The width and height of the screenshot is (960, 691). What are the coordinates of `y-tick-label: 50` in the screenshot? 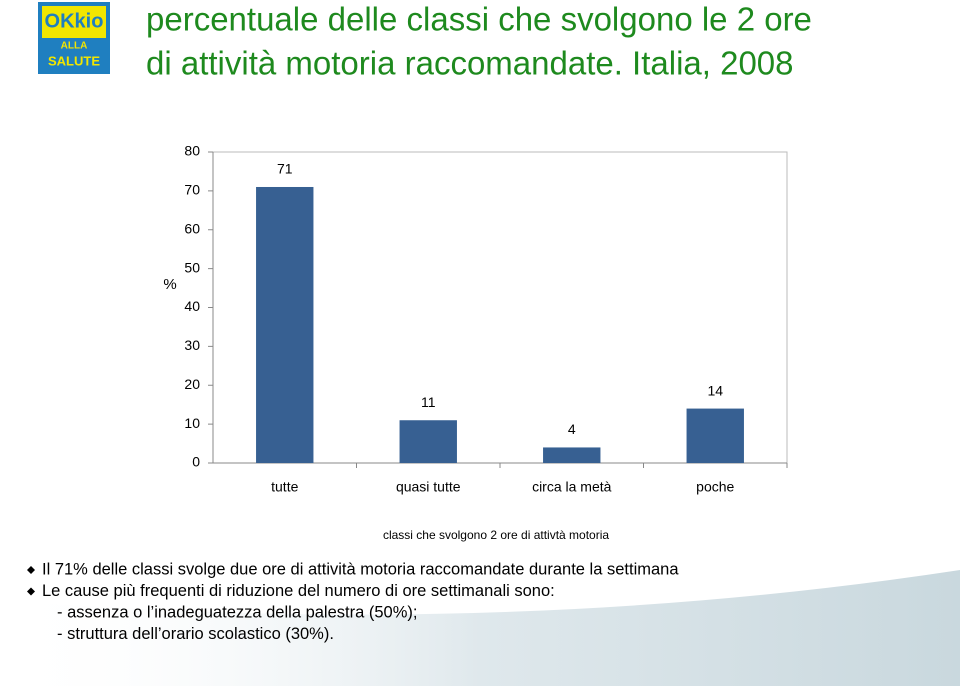 It's located at (192, 267).